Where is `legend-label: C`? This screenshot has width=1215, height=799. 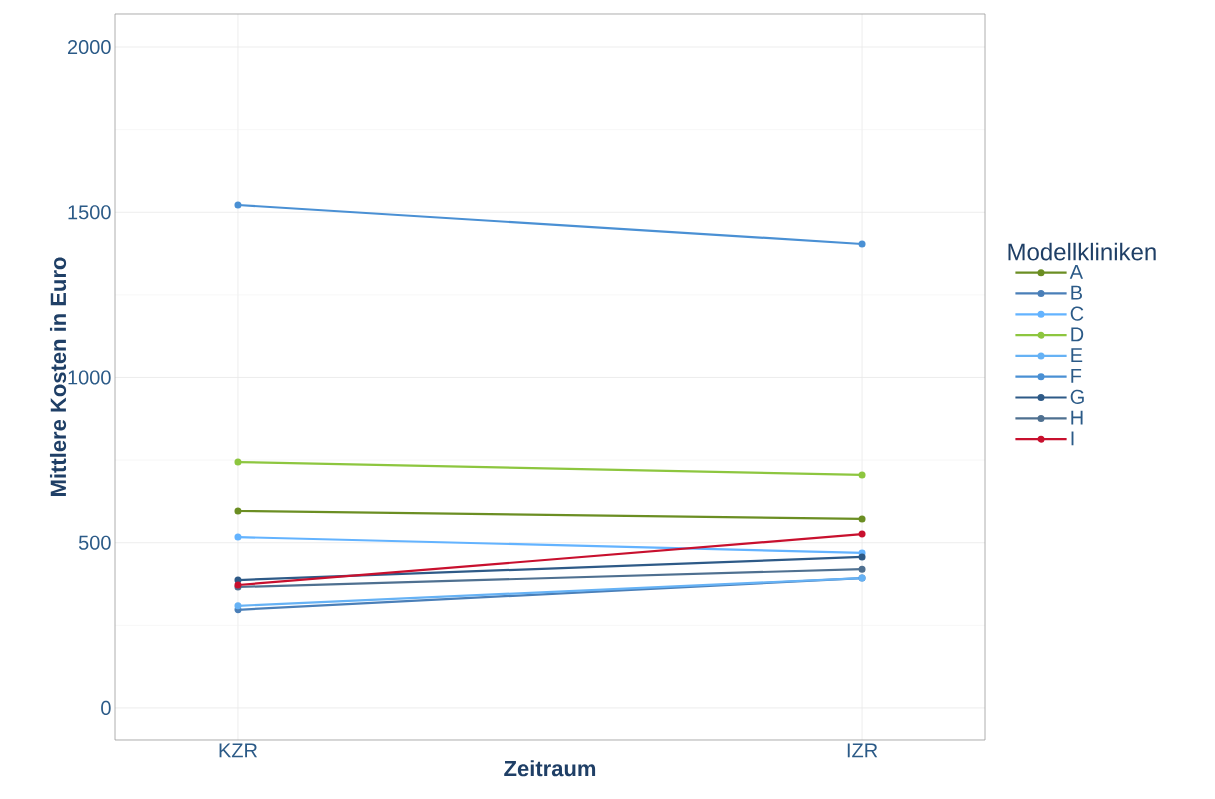
legend-label: C is located at coordinates (1077, 313).